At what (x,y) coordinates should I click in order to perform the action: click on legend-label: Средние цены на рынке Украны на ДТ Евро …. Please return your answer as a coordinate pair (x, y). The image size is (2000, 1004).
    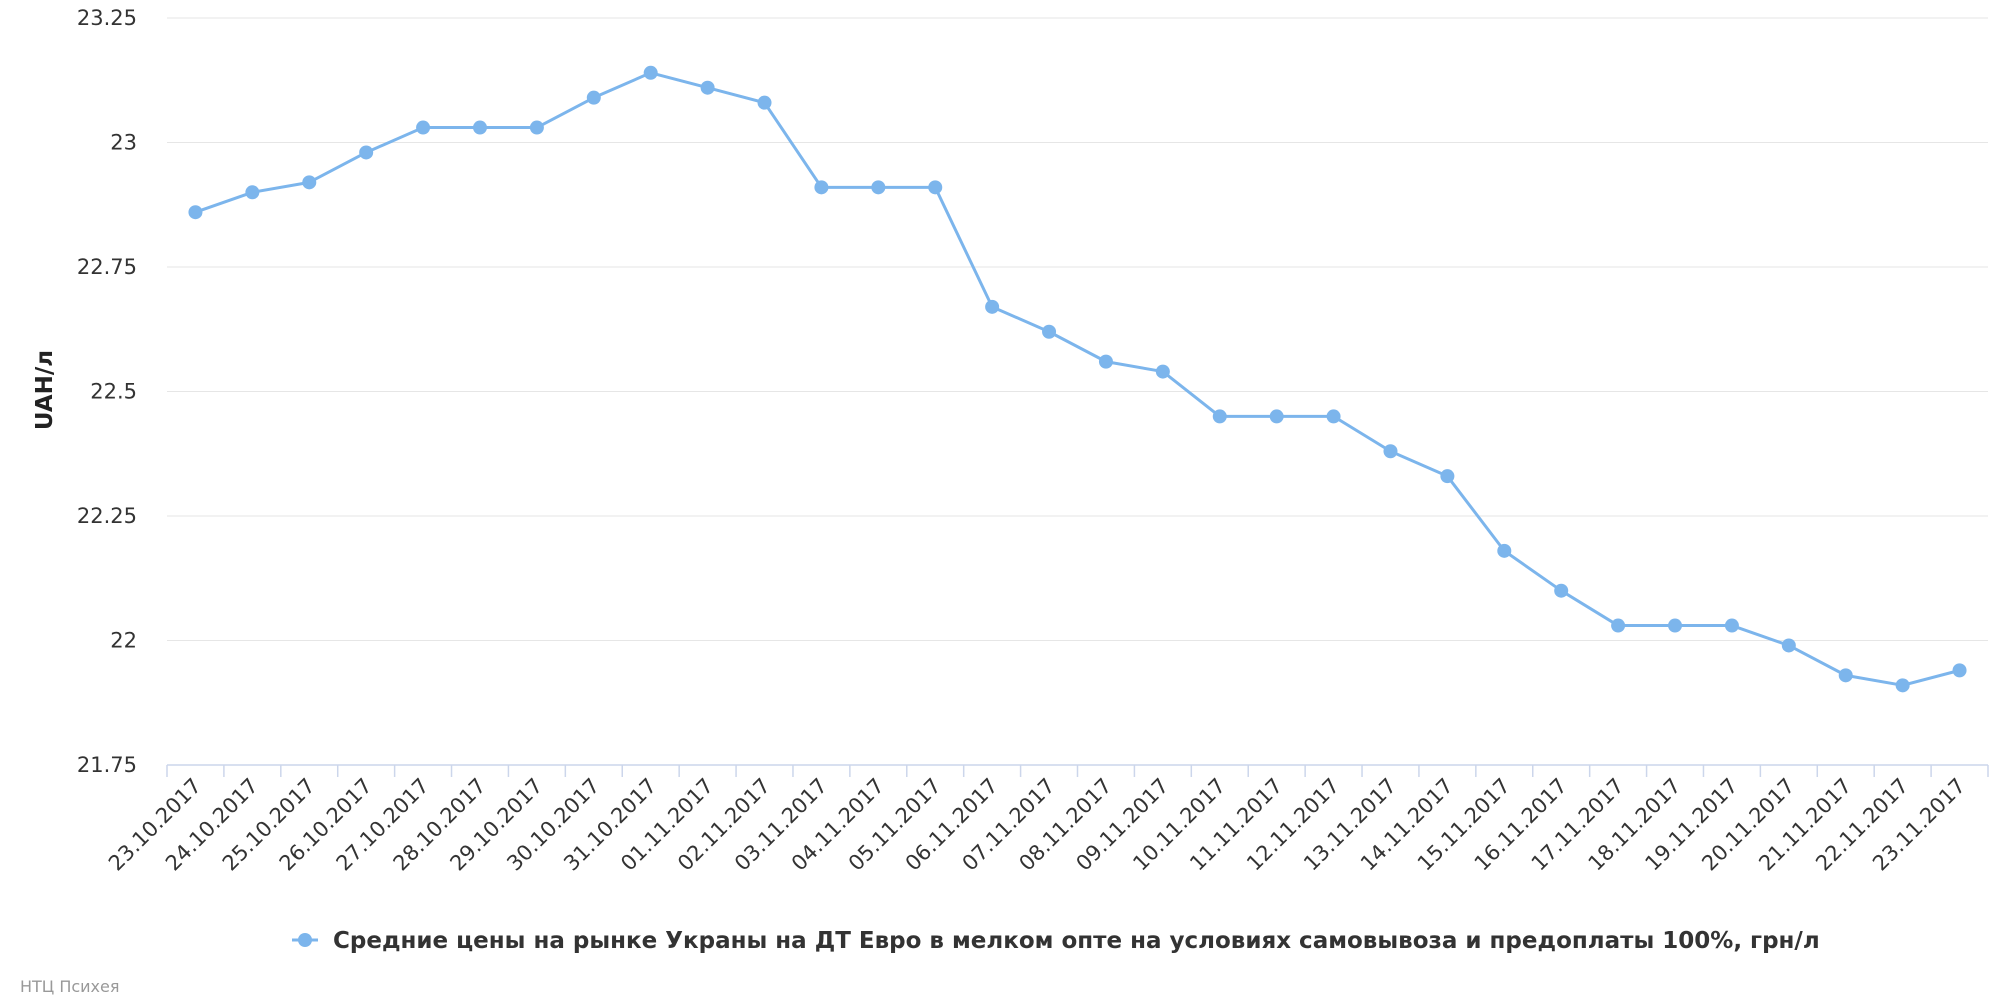
    Looking at the image, I should click on (1076, 941).